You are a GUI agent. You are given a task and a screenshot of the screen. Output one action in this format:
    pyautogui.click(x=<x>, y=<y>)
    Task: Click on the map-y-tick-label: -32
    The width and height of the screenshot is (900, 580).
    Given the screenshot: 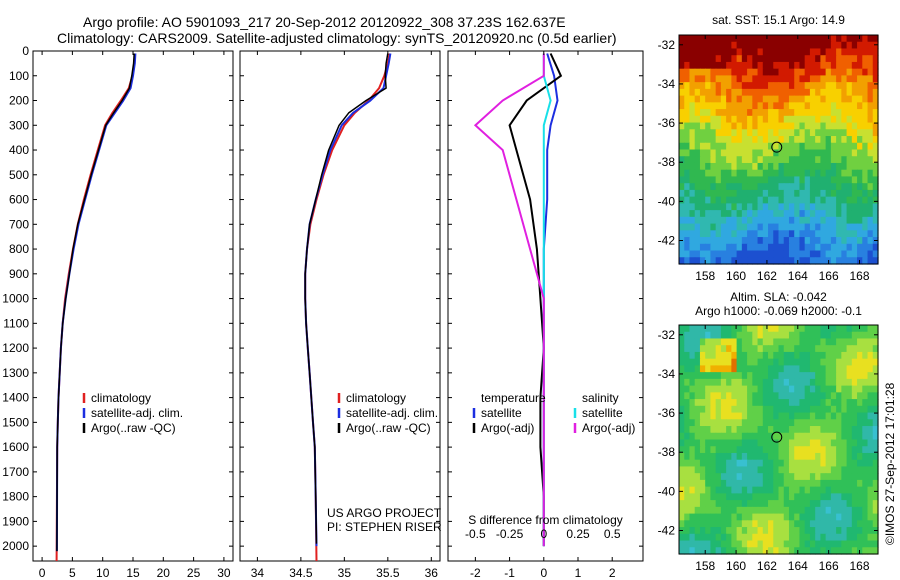 What is the action you would take?
    pyautogui.click(x=667, y=335)
    